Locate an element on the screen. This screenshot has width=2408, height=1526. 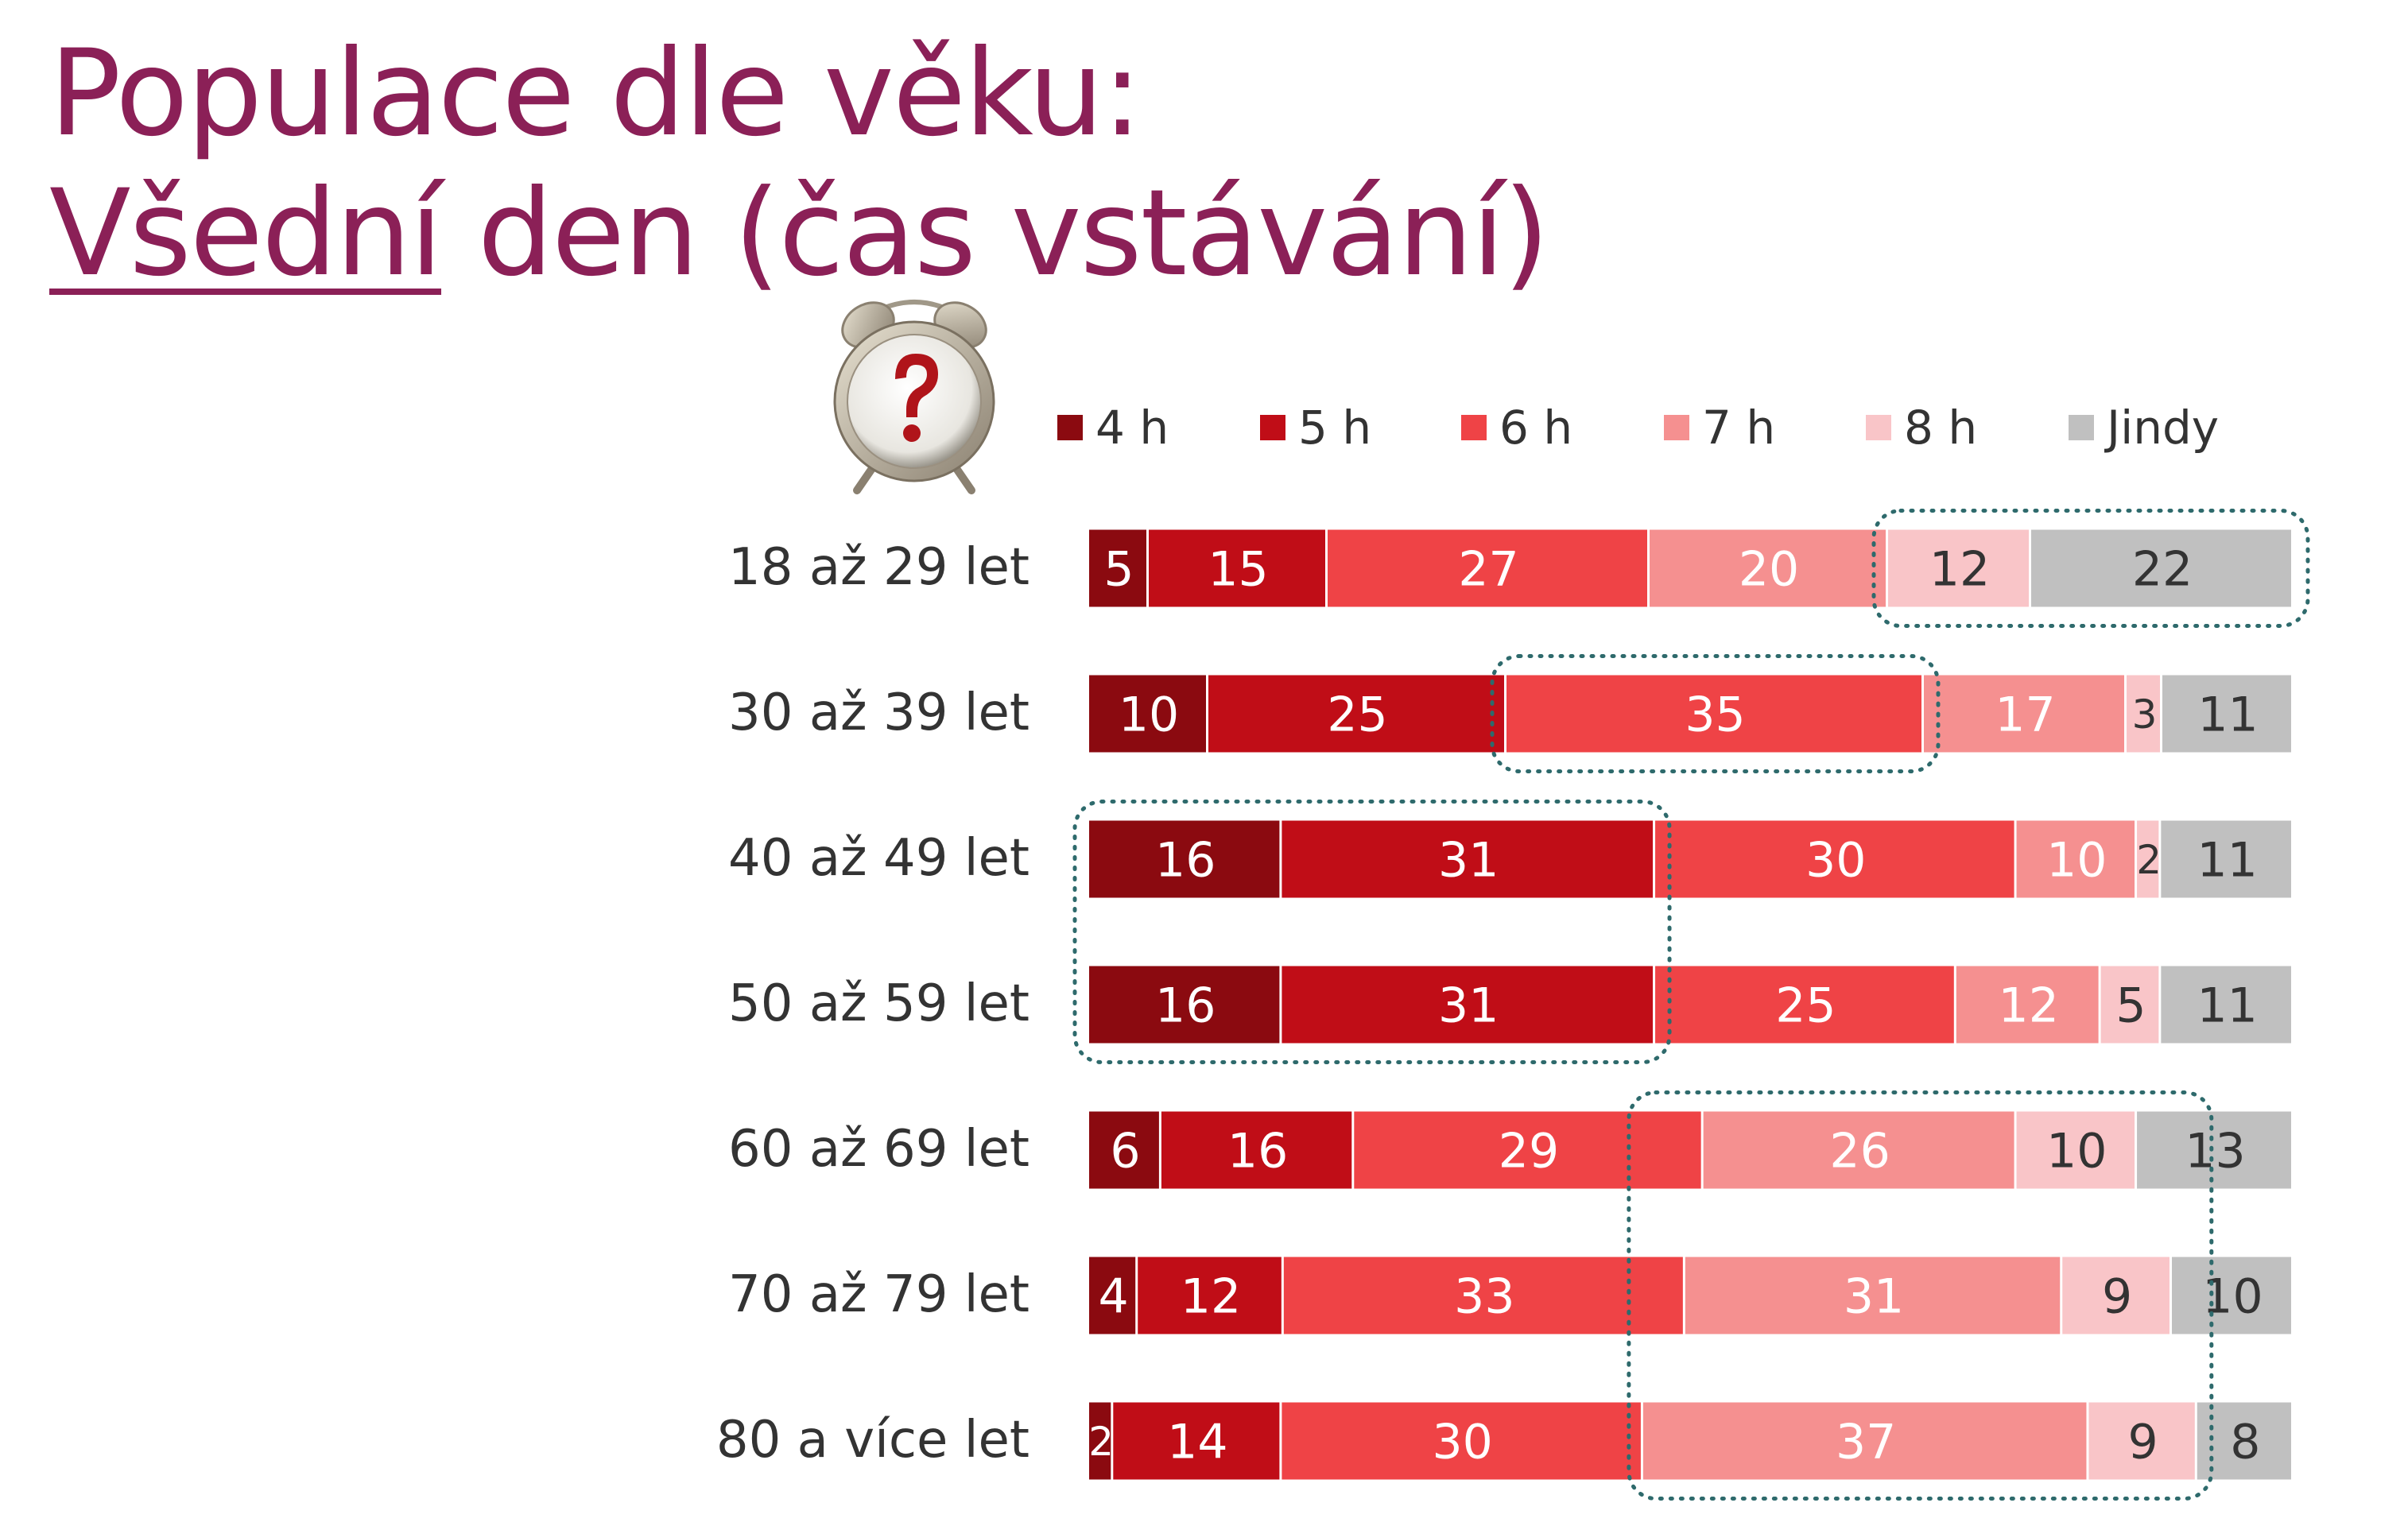
data-label-18-az-29-let-4-h: 5 is located at coordinates (1118, 570).